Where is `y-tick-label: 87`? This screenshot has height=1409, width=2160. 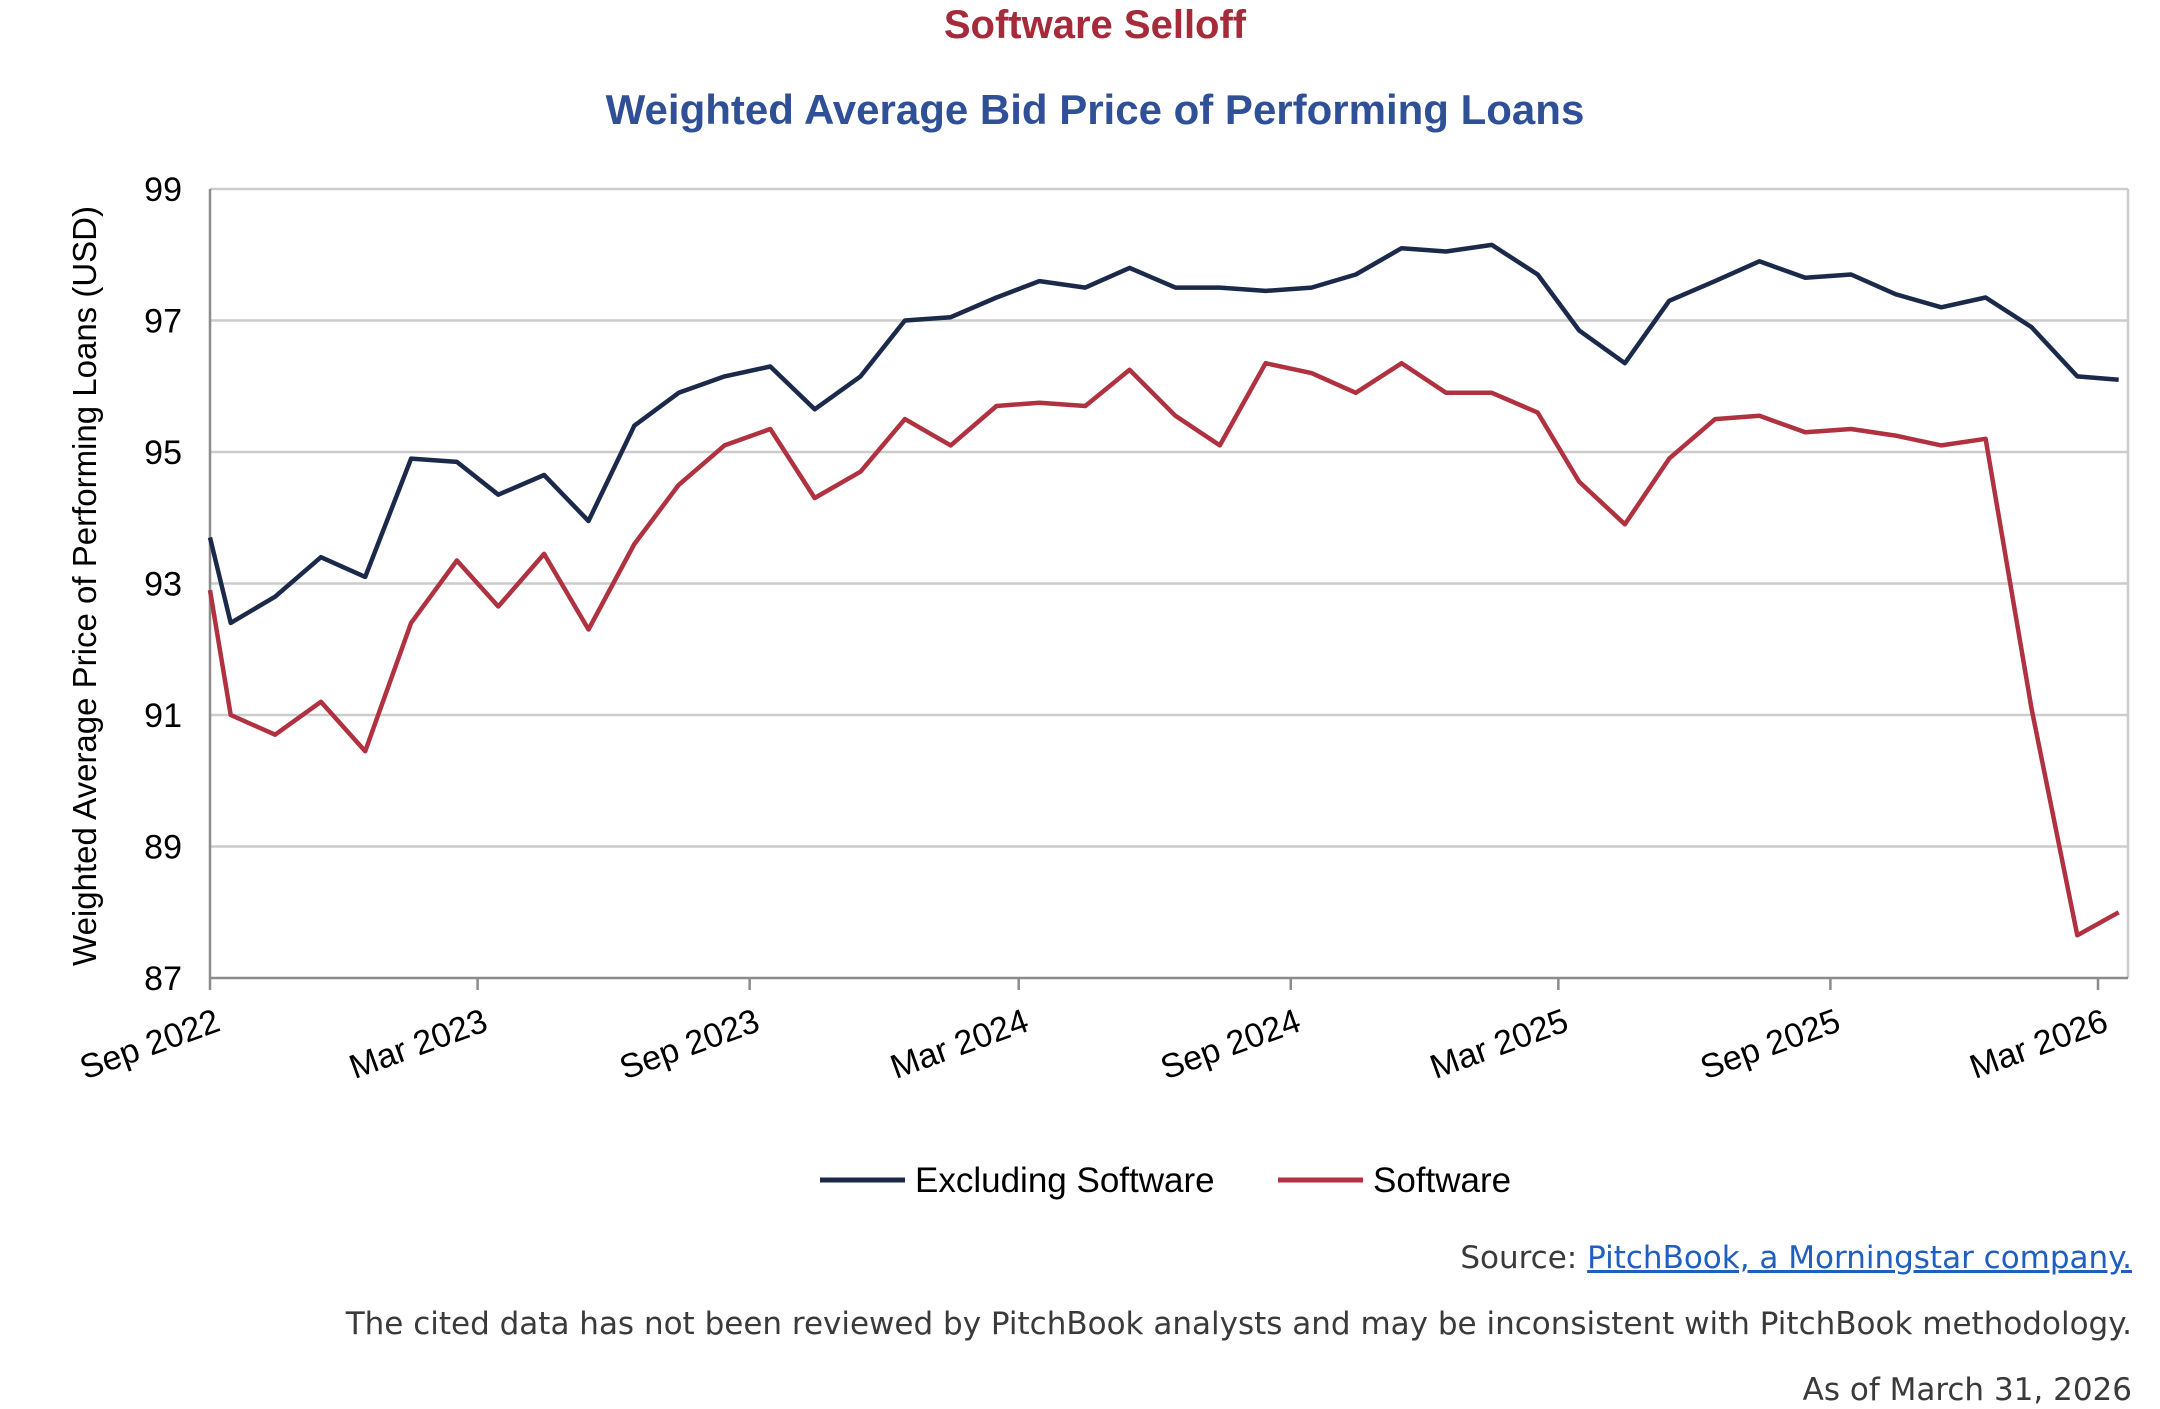
y-tick-label: 87 is located at coordinates (163, 979).